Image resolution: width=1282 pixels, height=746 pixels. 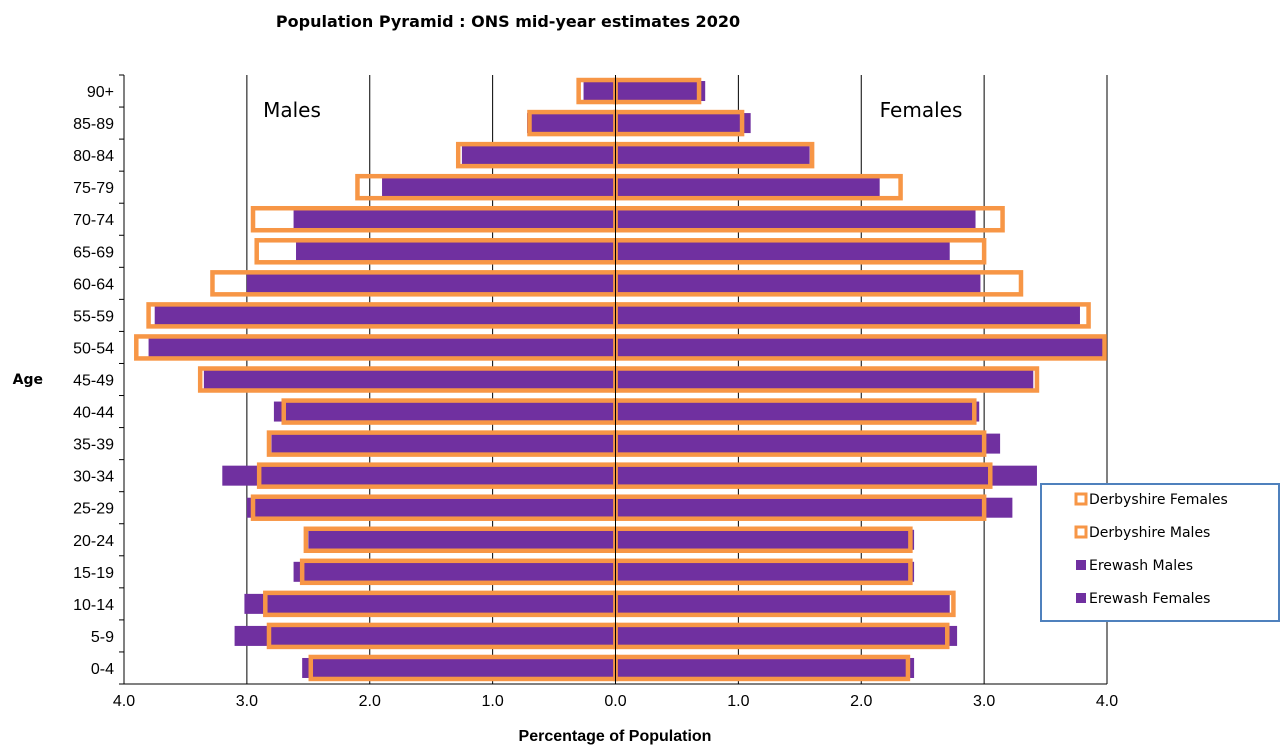 I want to click on bar-erewash-females-90+, so click(x=660, y=91).